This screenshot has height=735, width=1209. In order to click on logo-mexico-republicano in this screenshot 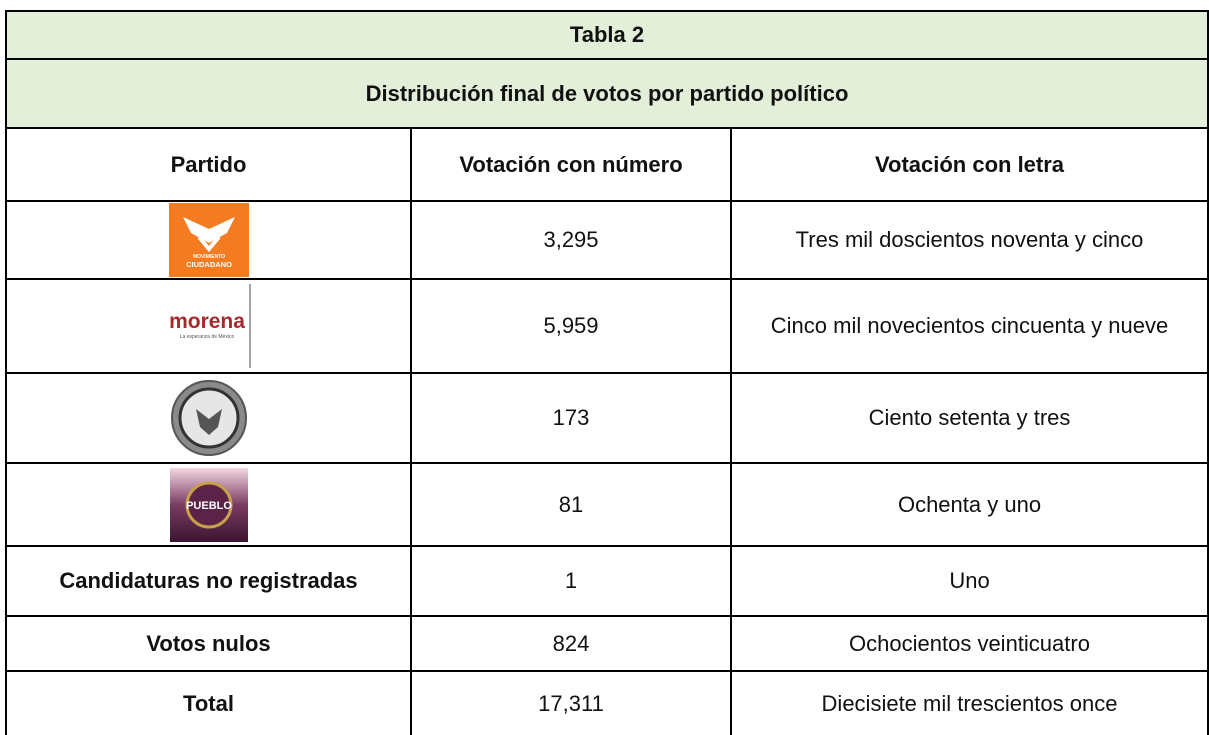, I will do `click(208, 418)`.